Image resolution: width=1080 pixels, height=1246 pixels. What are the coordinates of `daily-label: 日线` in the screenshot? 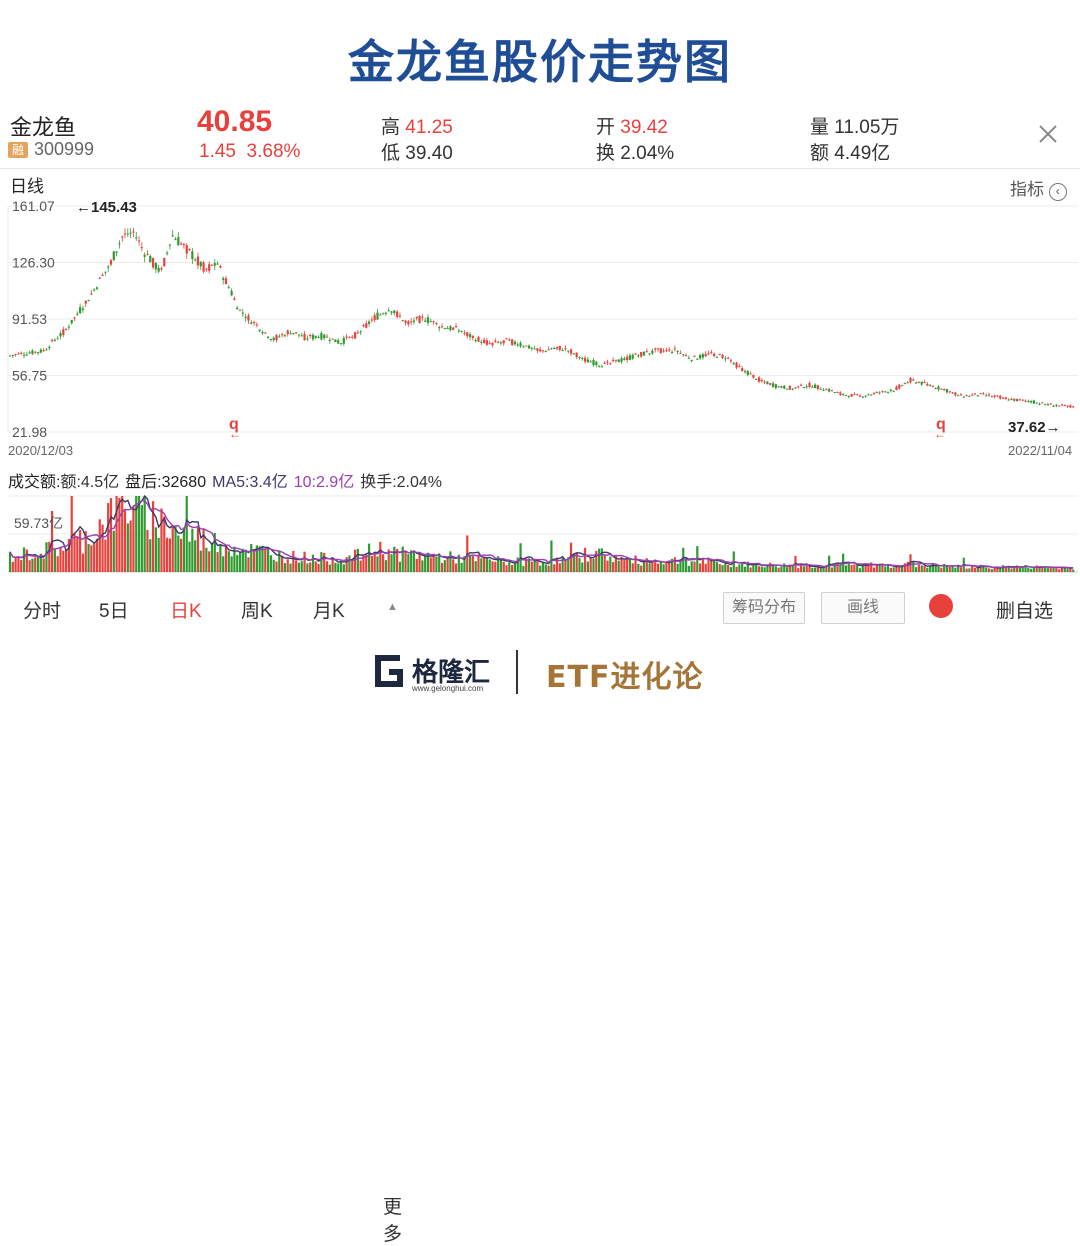 It's located at (27, 186).